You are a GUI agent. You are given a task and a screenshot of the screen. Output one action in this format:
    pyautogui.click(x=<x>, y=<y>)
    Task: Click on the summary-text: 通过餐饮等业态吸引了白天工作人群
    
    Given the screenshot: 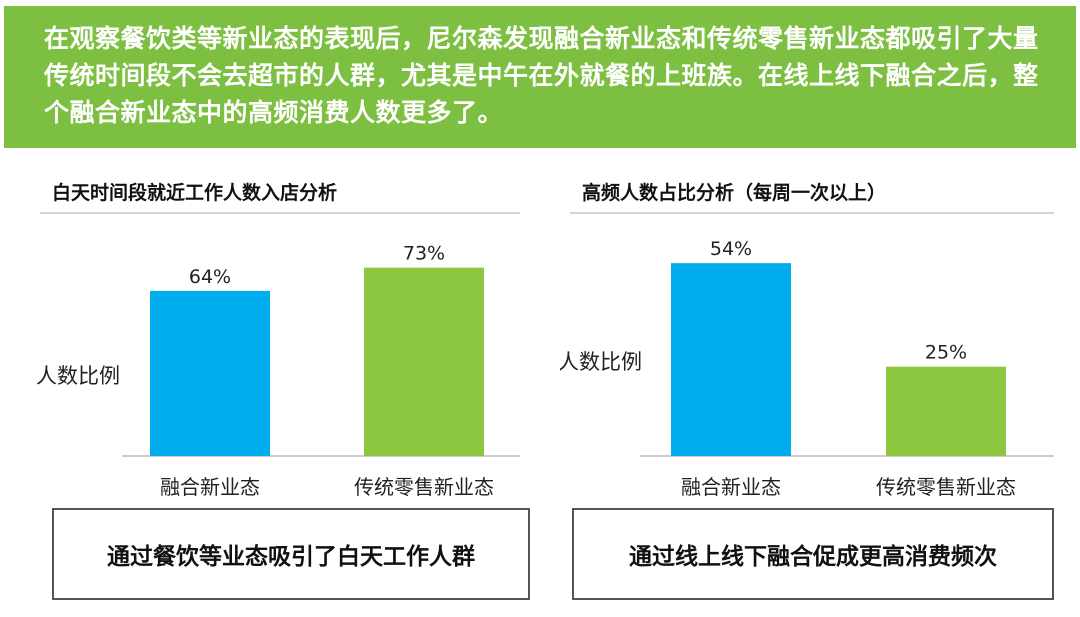 What is the action you would take?
    pyautogui.click(x=291, y=557)
    